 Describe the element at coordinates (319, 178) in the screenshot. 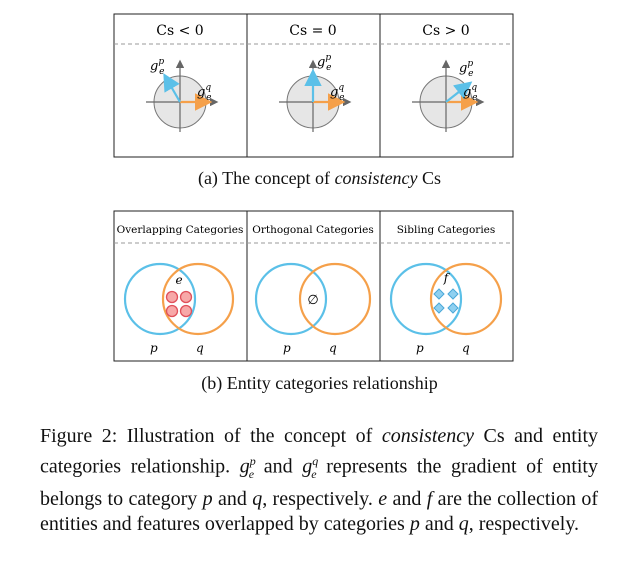

I see `subcaption-a: (a) The concept of consistency Cs` at that location.